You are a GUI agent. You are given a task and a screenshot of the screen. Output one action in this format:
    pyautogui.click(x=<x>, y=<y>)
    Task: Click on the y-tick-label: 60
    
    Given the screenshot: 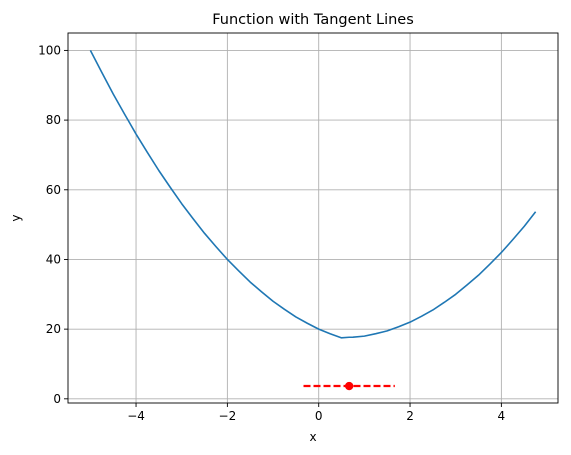 What is the action you would take?
    pyautogui.click(x=53, y=190)
    